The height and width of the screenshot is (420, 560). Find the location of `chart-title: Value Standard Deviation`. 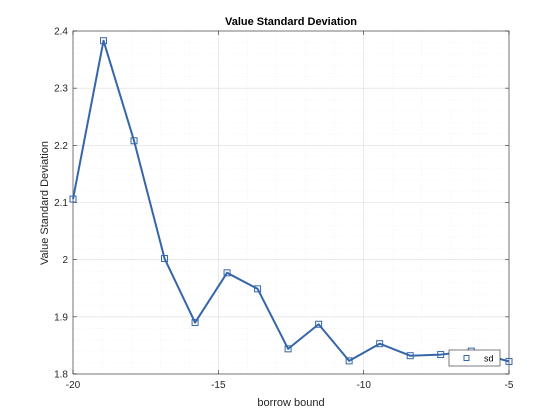

chart-title: Value Standard Deviation is located at coordinates (291, 22).